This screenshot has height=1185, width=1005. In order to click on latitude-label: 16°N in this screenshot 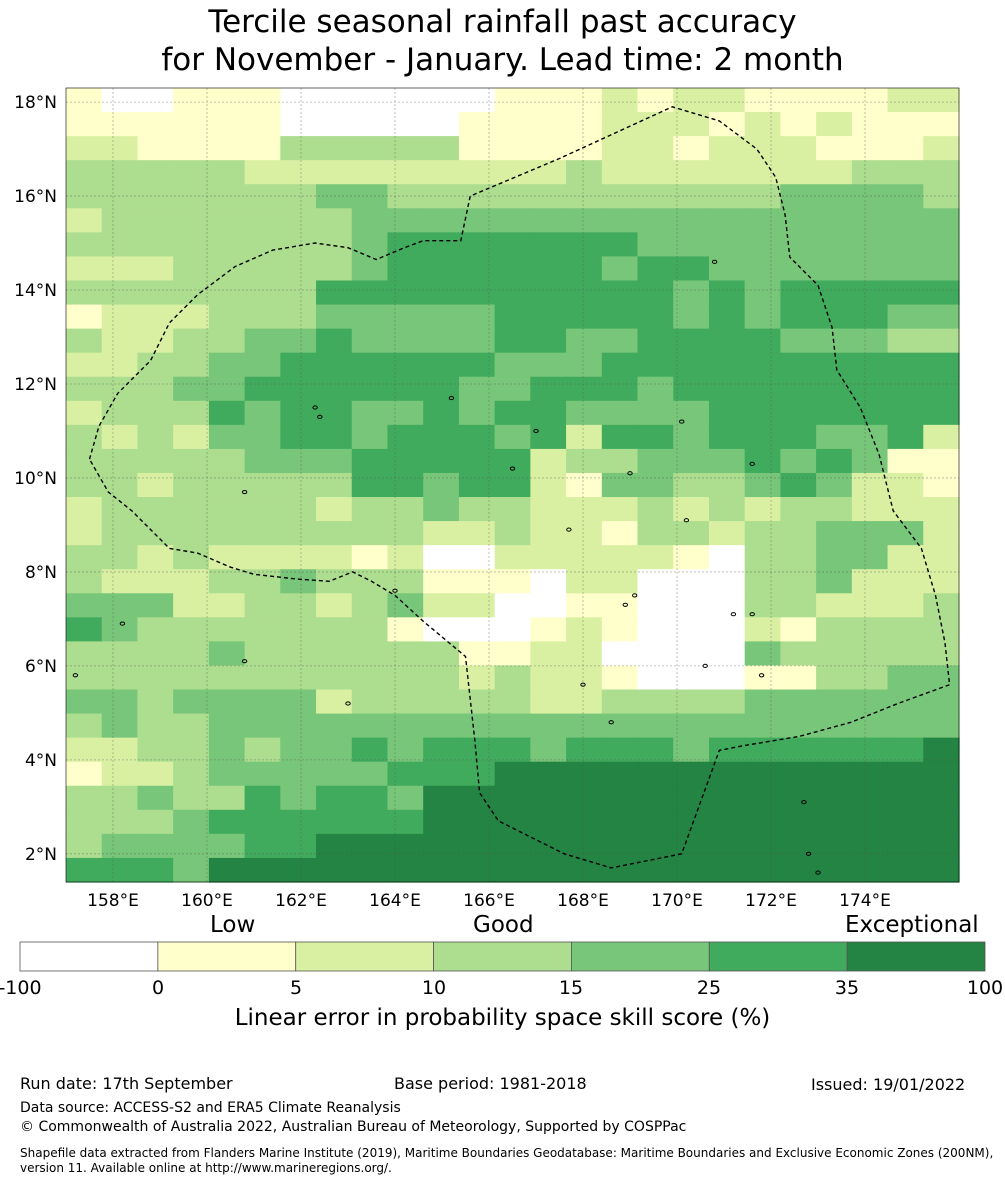, I will do `click(35, 197)`.